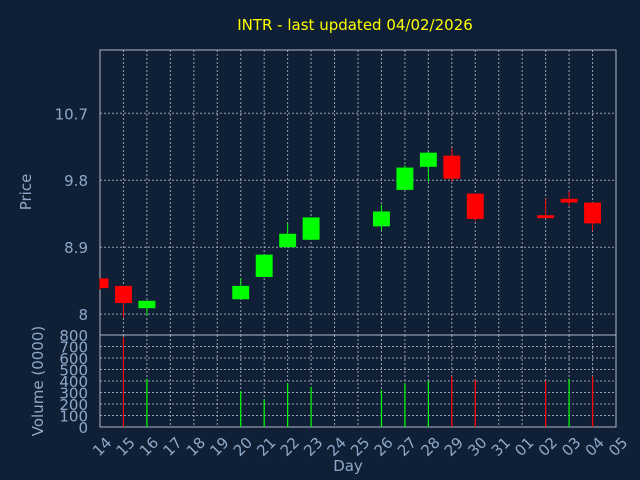 This screenshot has height=480, width=640. I want to click on price-tick-label: 9.8, so click(76, 181).